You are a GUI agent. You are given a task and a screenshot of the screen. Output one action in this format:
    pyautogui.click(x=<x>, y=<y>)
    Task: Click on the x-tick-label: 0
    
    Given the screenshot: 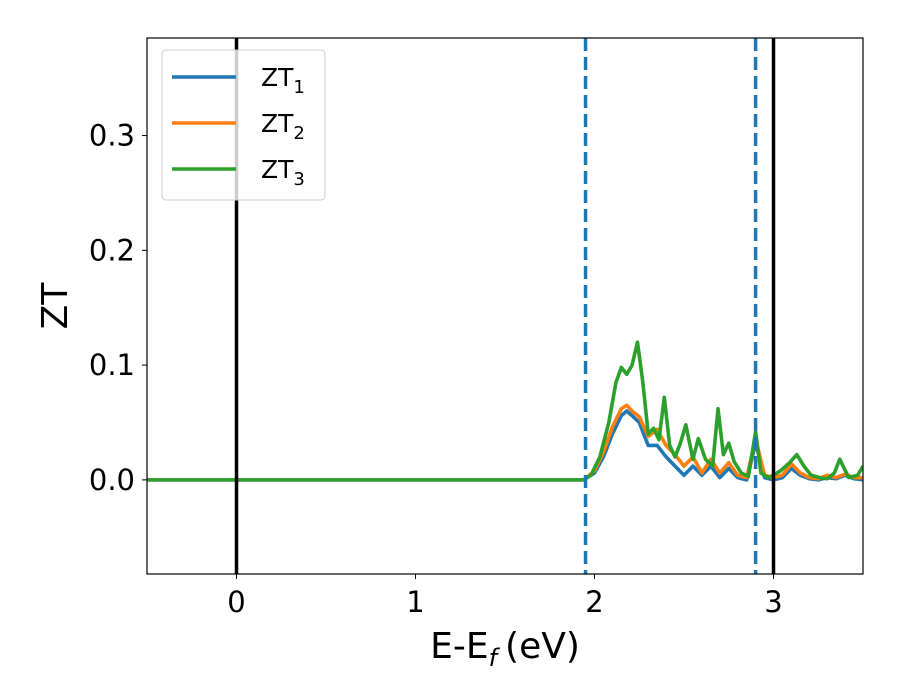 What is the action you would take?
    pyautogui.click(x=236, y=602)
    